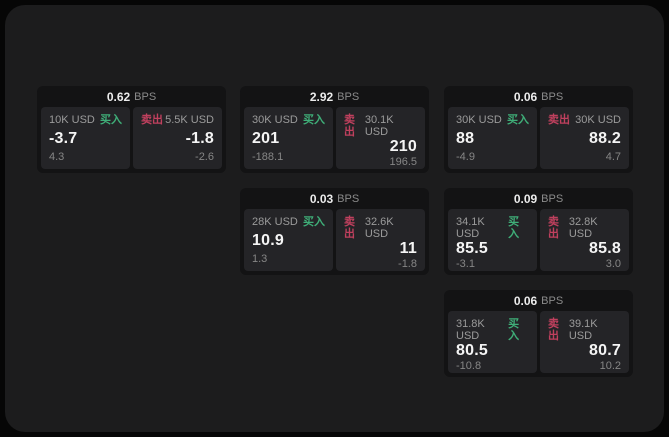  What do you see at coordinates (379, 228) in the screenshot?
I see `sell-amount: 32.6K USD` at bounding box center [379, 228].